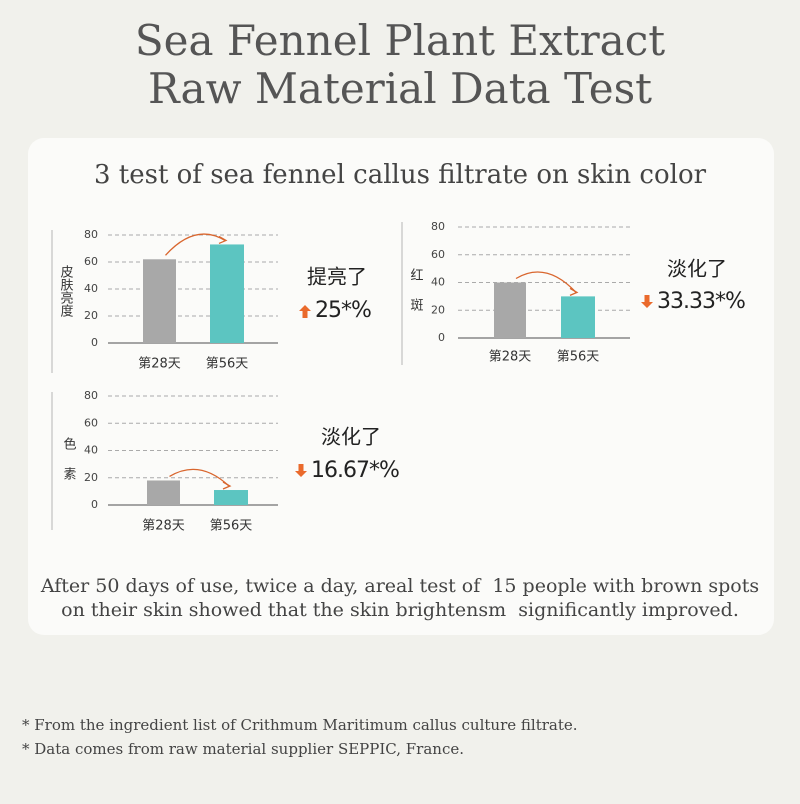 The image size is (800, 804). Describe the element at coordinates (66, 291) in the screenshot. I see `y-axis-label: 皮肤亮度` at that location.